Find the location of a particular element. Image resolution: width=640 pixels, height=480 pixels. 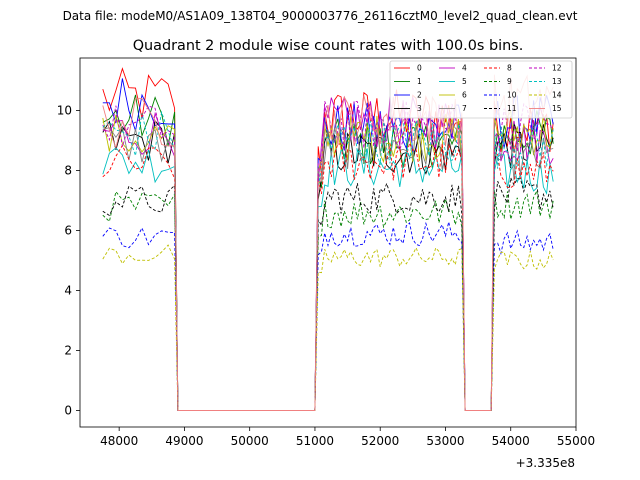

y-tick-label: 8 is located at coordinates (68, 171).